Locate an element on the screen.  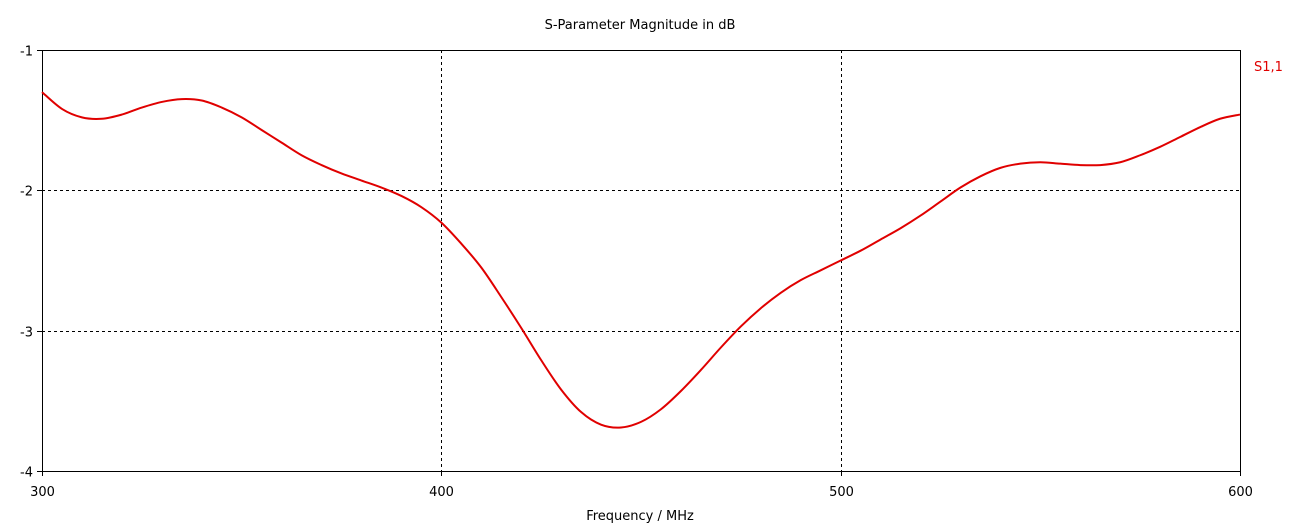
x-tick-label: 500 is located at coordinates (841, 492).